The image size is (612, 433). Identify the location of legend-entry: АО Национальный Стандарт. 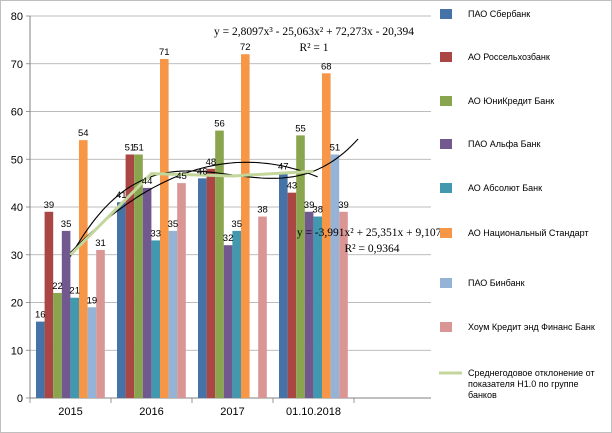
(528, 233).